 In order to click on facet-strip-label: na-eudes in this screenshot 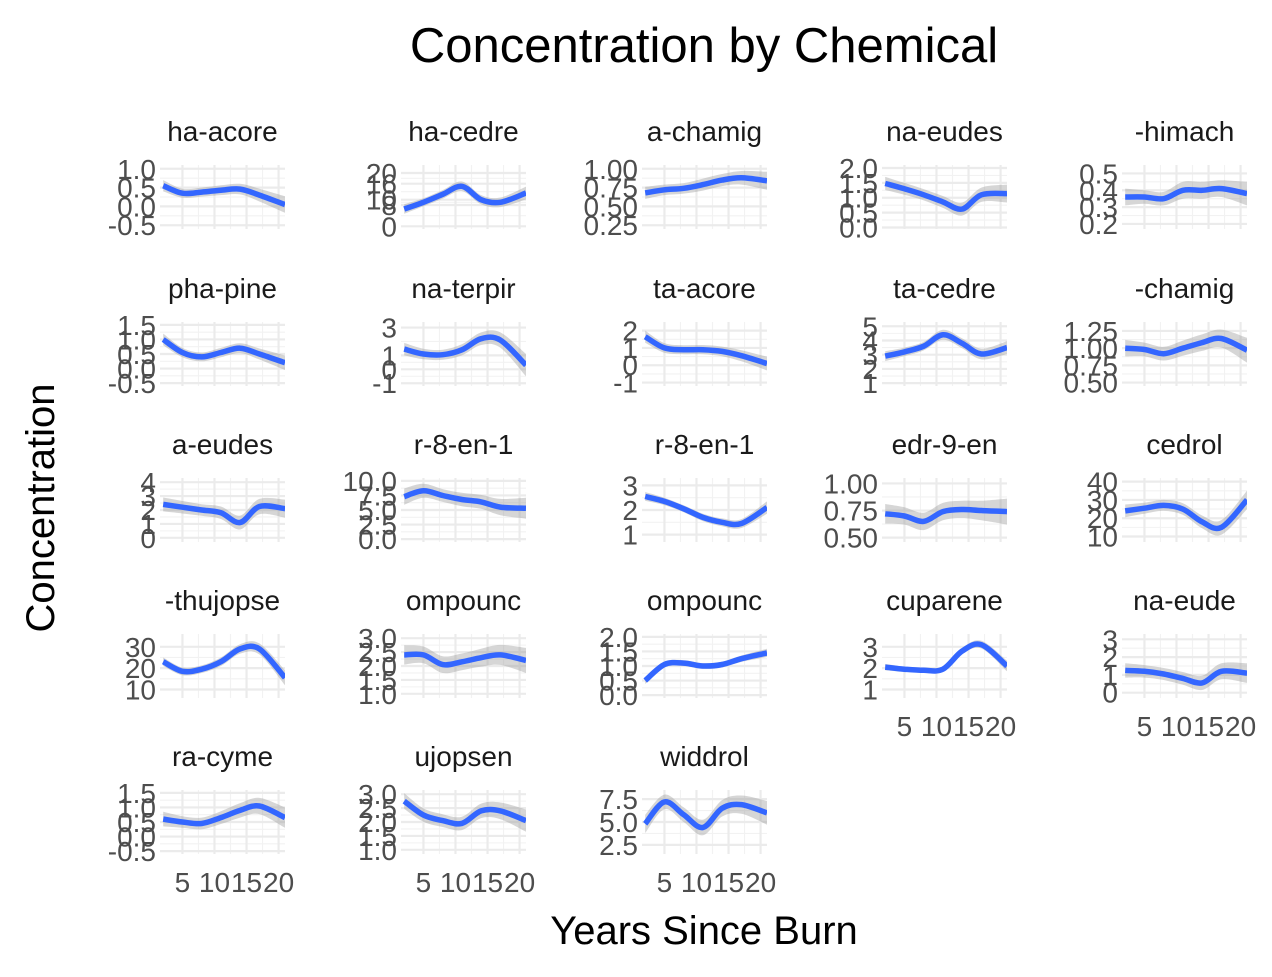, I will do `click(944, 131)`.